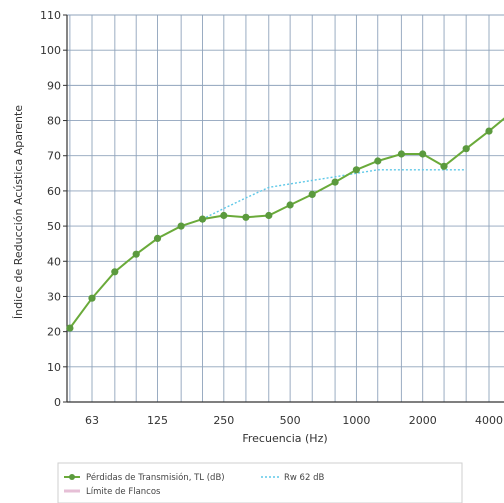  Describe the element at coordinates (54, 367) in the screenshot. I see `y-tick-label: 10` at that location.